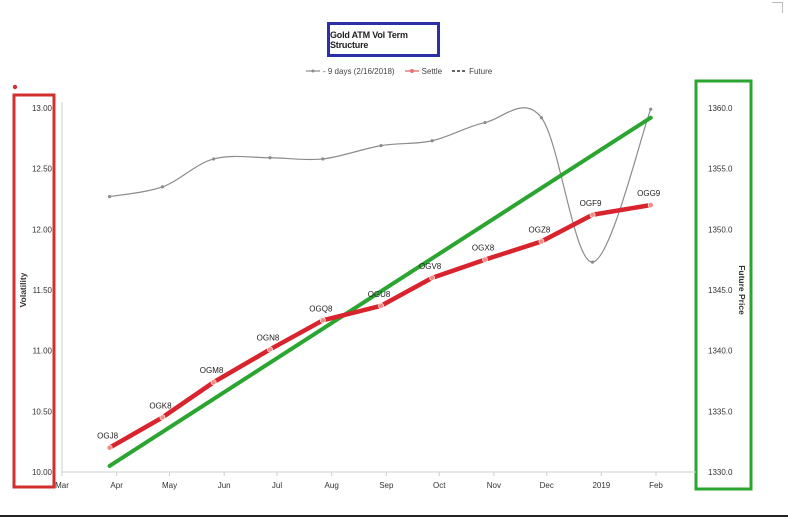  Describe the element at coordinates (481, 71) in the screenshot. I see `legend-label-future: Future` at that location.